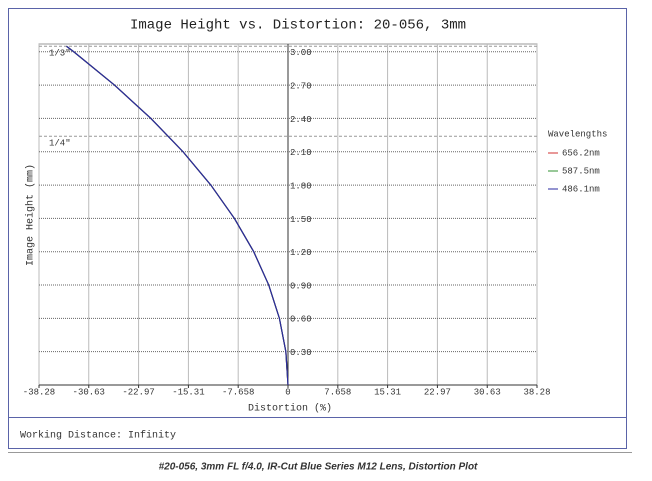  What do you see at coordinates (437, 392) in the screenshot?
I see `x-tick-label: 22.97` at bounding box center [437, 392].